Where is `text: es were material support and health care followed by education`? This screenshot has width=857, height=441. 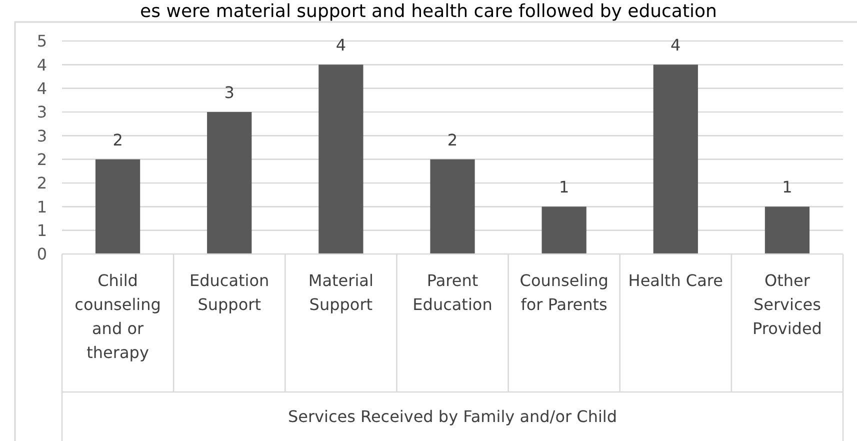
text: es were material support and health care followed by education is located at coordinates (428, 11).